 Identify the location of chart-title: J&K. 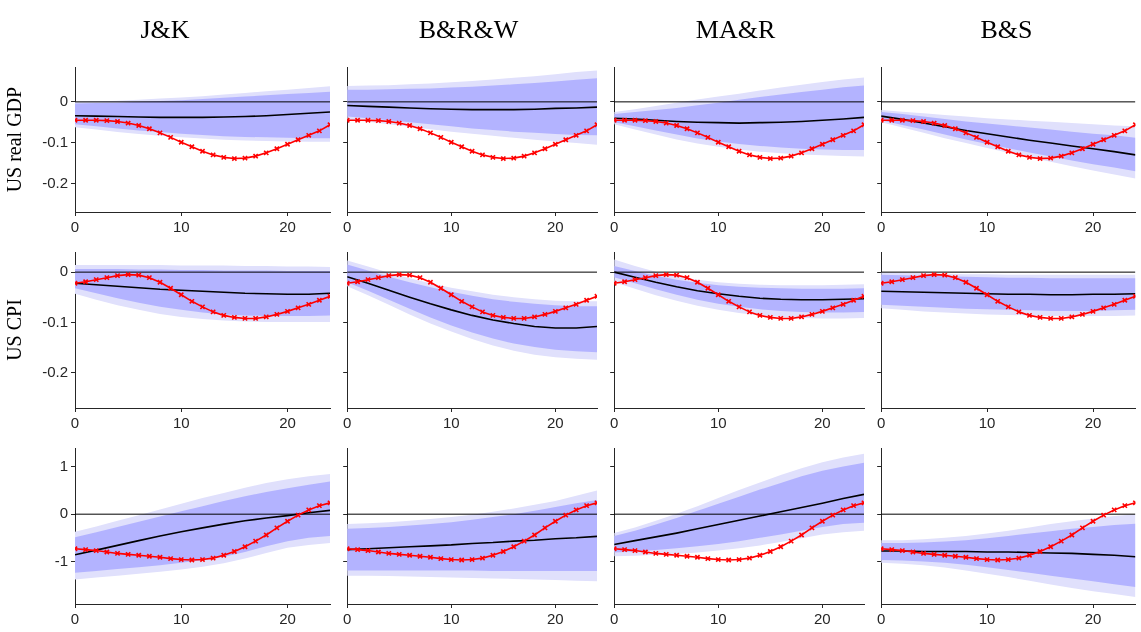
(165, 30).